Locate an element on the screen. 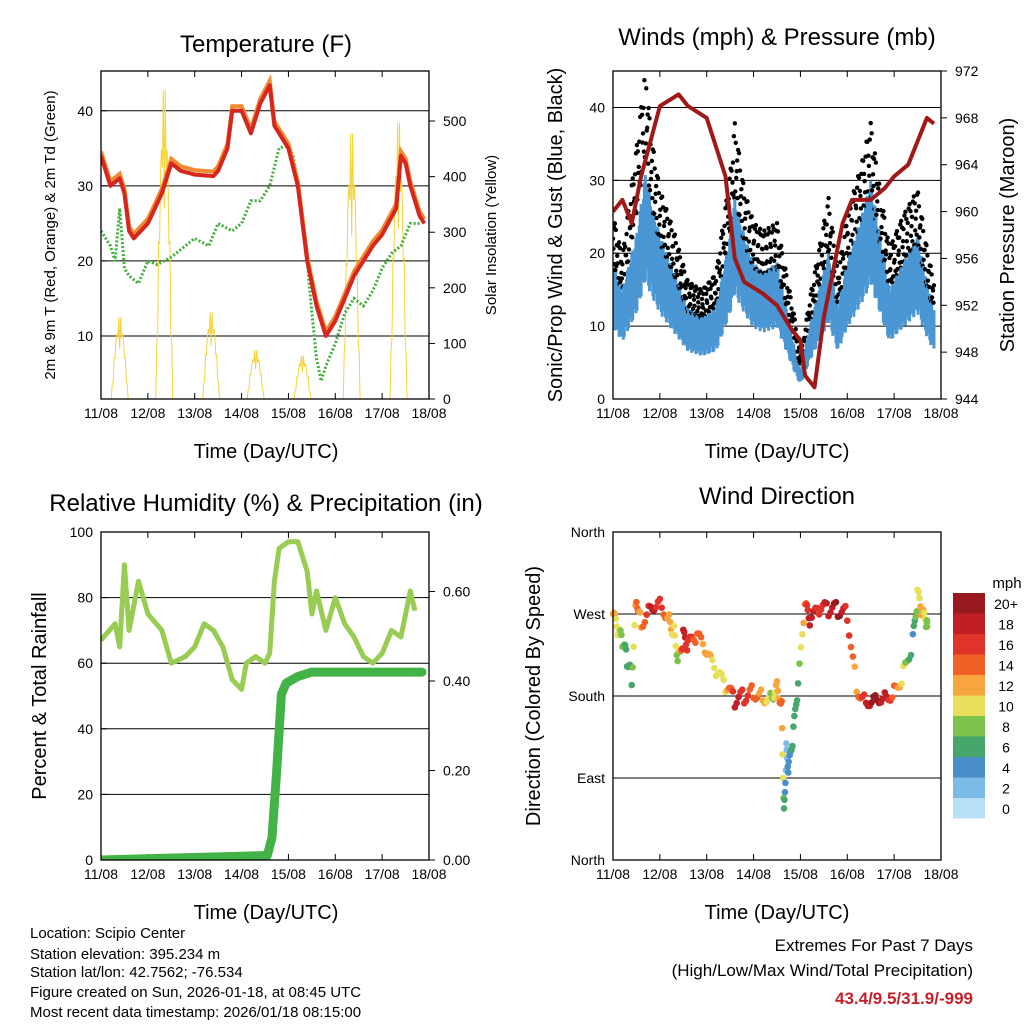  rh-plot-area is located at coordinates (264, 699).